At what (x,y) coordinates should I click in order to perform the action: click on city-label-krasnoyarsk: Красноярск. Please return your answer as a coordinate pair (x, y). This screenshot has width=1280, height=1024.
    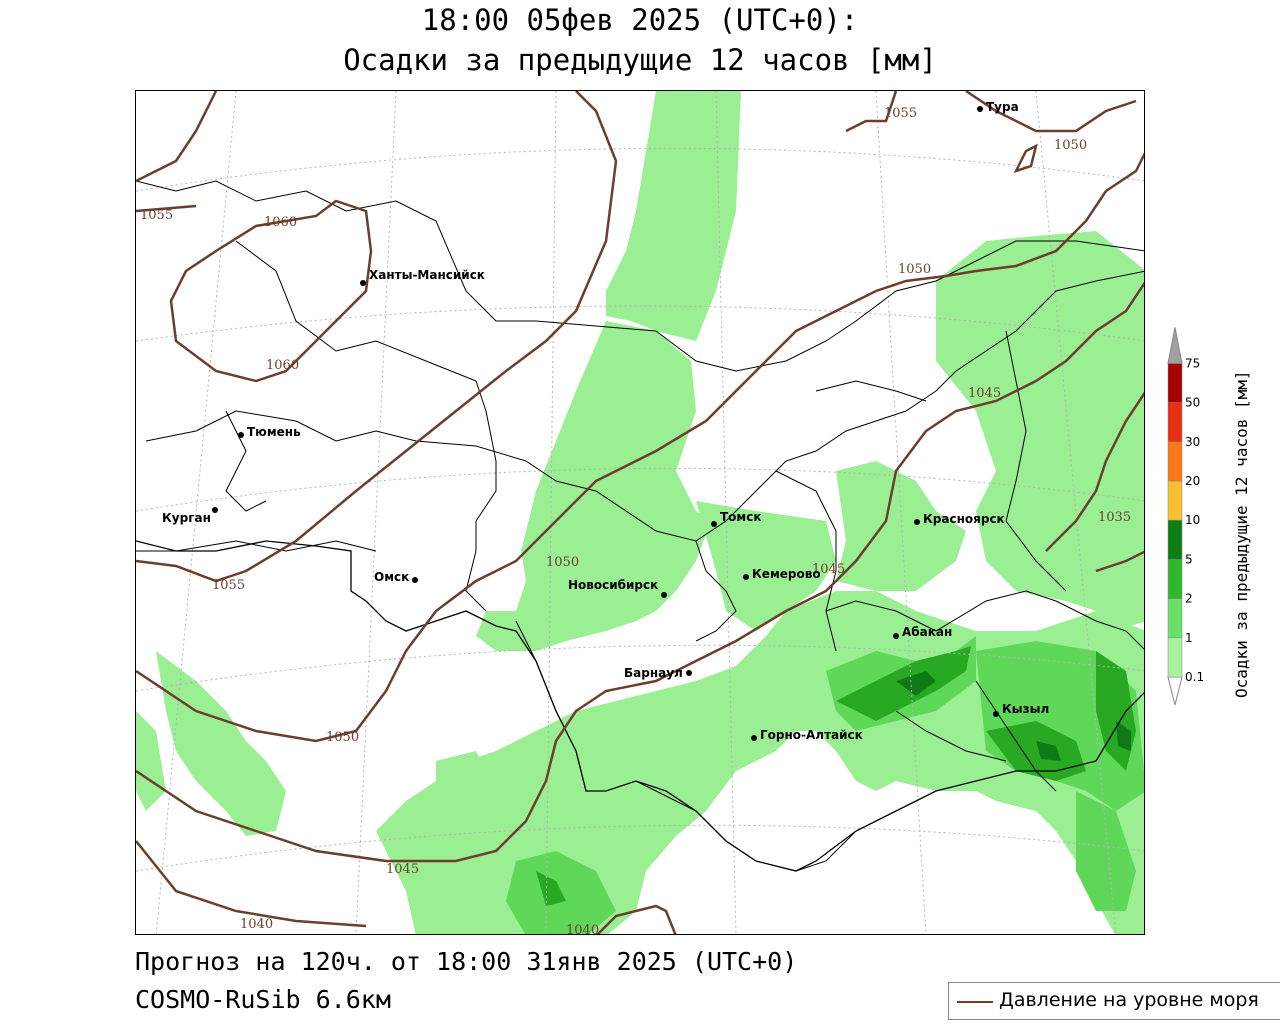
    Looking at the image, I should click on (964, 519).